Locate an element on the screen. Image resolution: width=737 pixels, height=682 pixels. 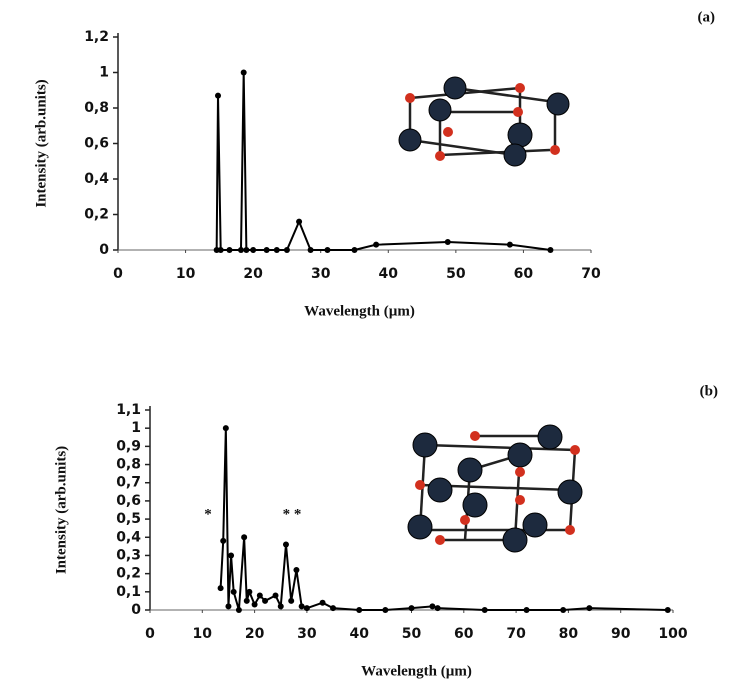
y-tick-label: 1,1 is located at coordinates (128, 410).